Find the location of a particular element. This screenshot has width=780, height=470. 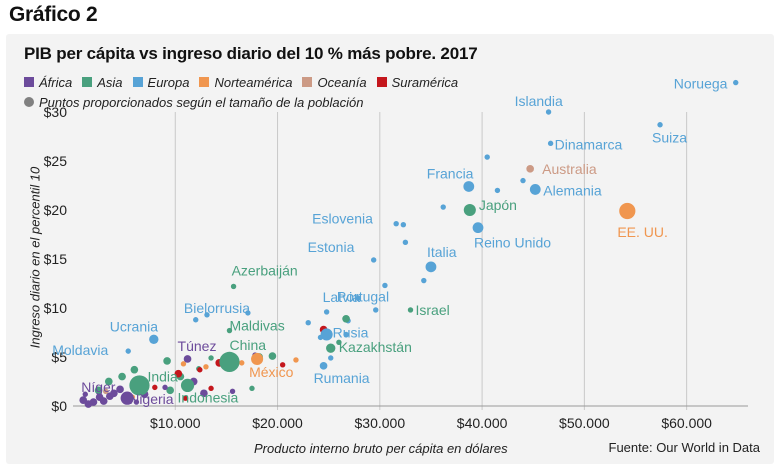

data-point-rusia is located at coordinates (326, 334).